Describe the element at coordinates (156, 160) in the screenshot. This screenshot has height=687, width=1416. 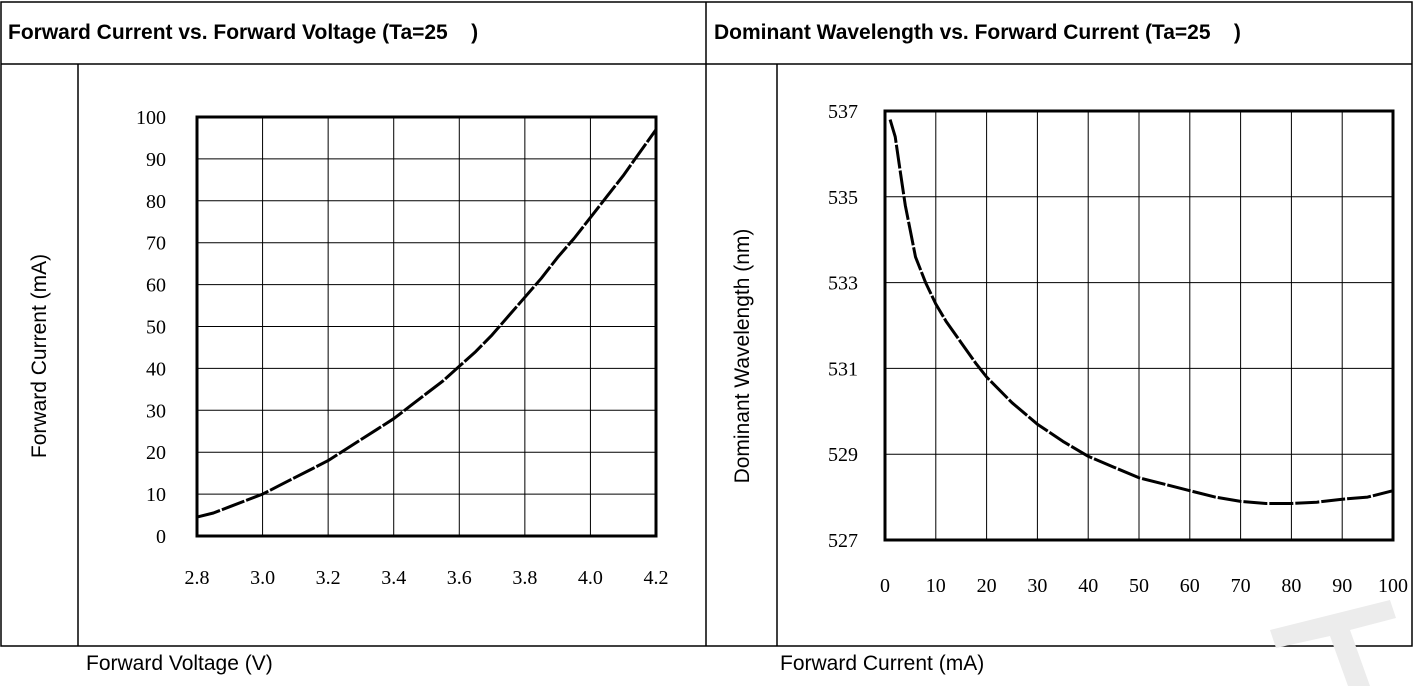
I see `y-tick-label: 90` at that location.